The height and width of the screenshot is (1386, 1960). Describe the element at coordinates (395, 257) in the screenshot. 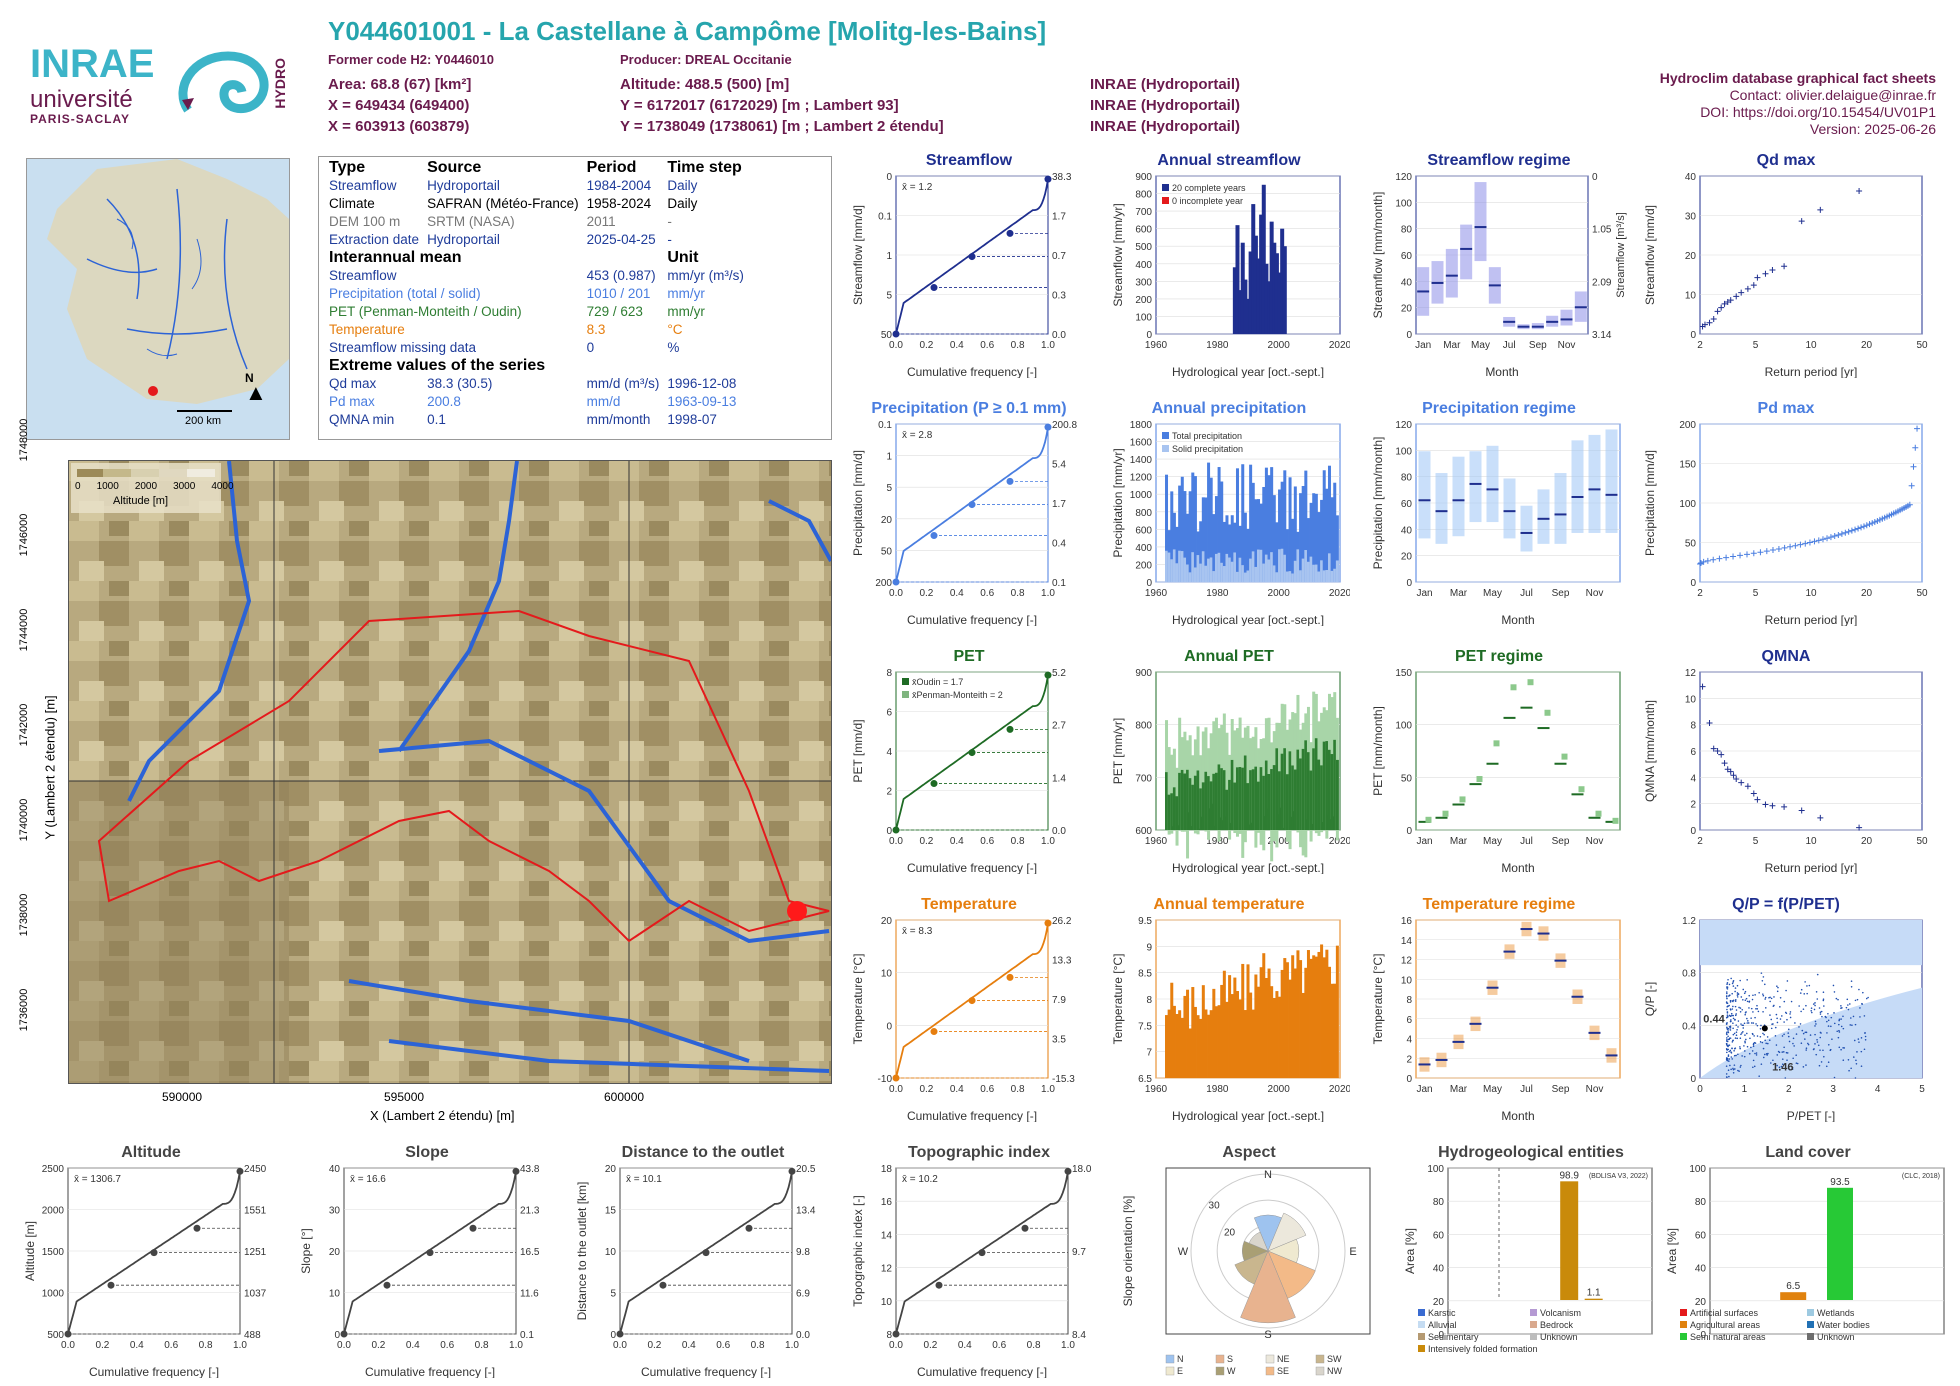

I see `interannual-heading: Interannual mean` at that location.